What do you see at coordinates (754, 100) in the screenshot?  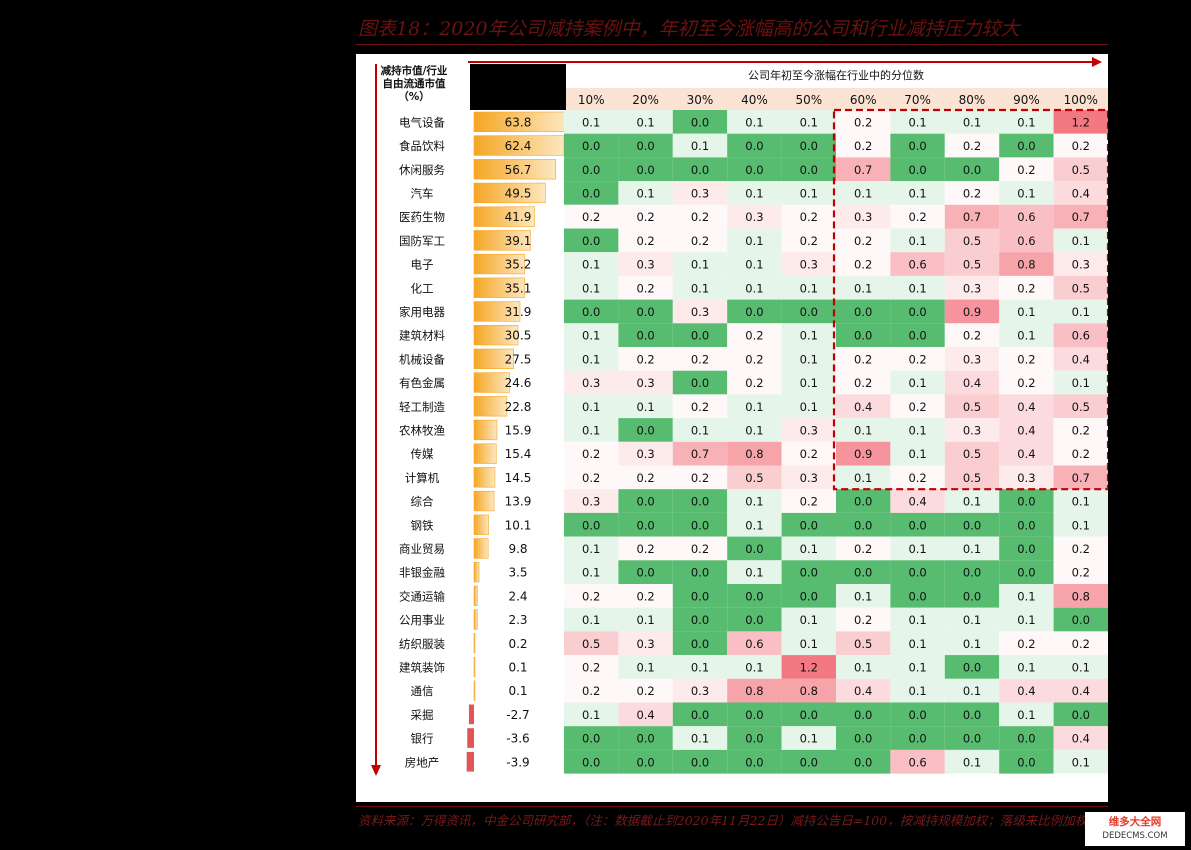 I see `column-label: 40%` at bounding box center [754, 100].